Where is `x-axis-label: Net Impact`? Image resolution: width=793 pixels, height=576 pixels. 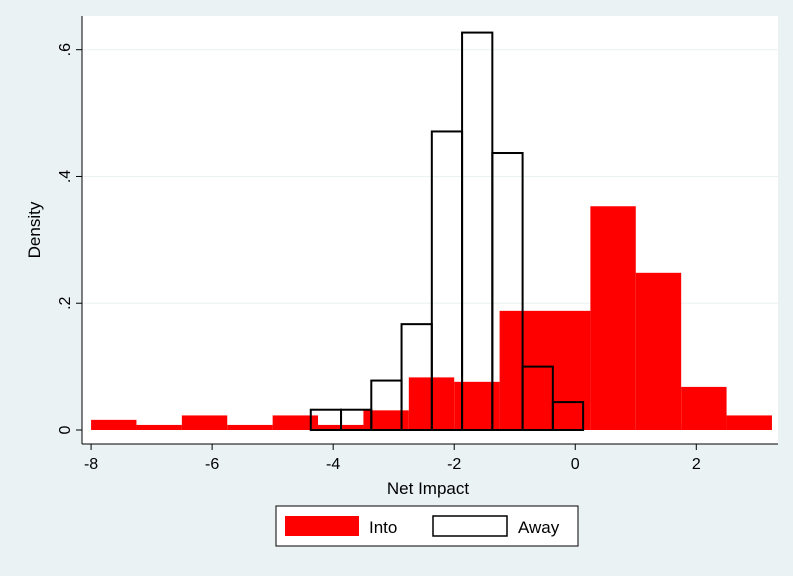
x-axis-label: Net Impact is located at coordinates (428, 488).